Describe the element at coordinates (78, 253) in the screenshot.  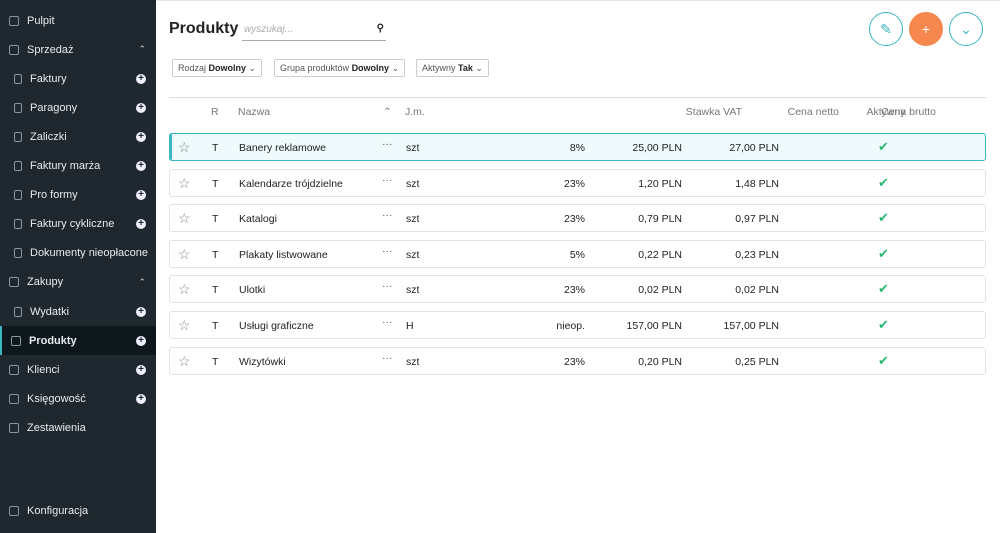
I see `nav-item: Dokumenty nieopłacone` at that location.